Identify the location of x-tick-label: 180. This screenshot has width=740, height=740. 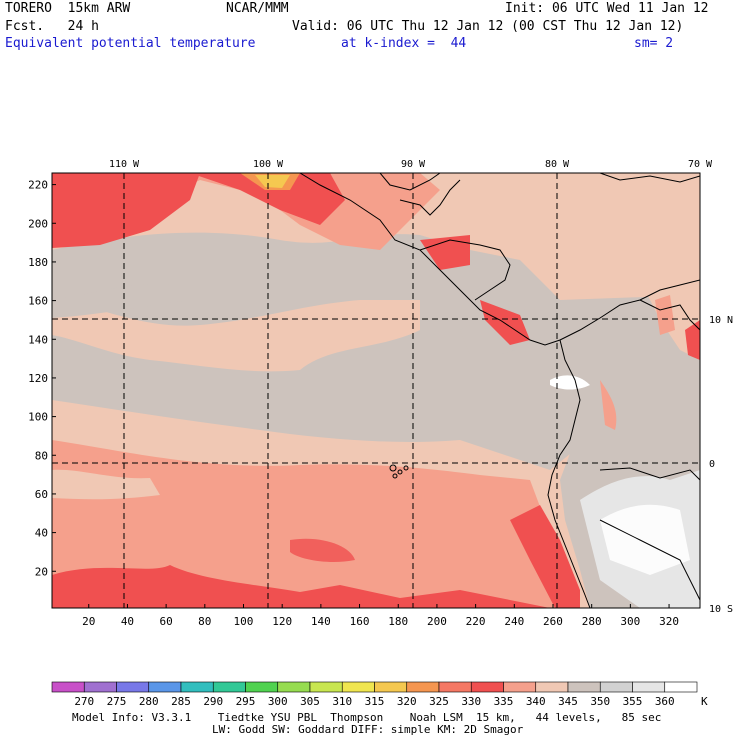
(398, 621).